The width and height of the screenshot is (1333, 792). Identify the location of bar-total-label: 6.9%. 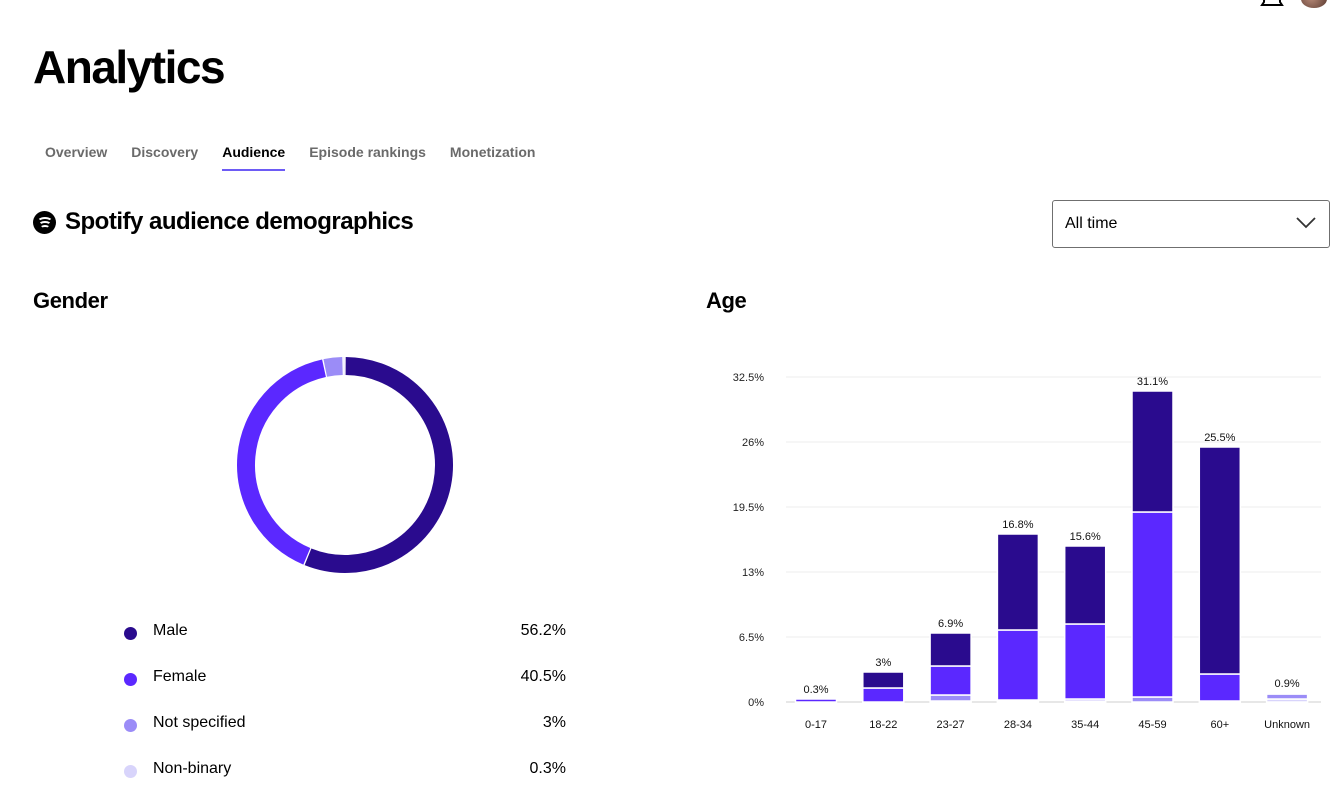
(950, 624).